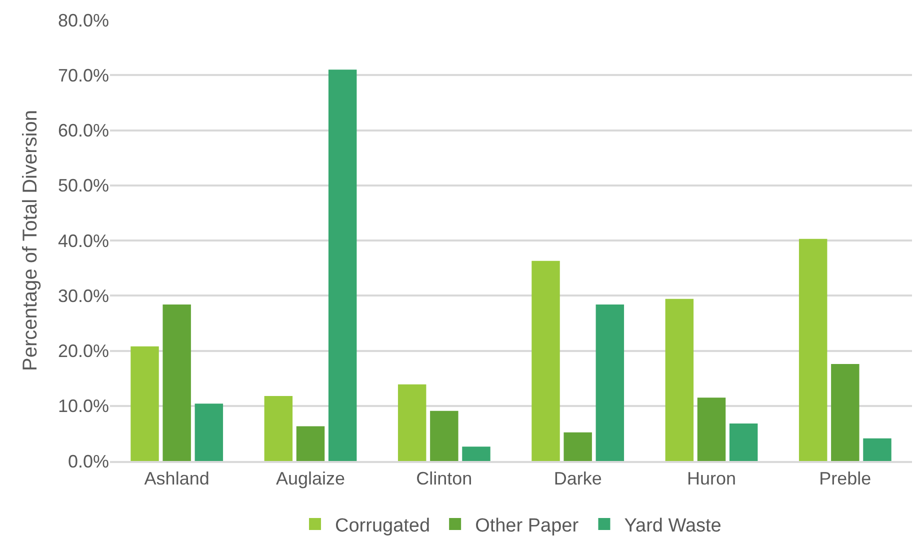 This screenshot has width=917, height=556. I want to click on x-tick-label: Auglaize, so click(311, 478).